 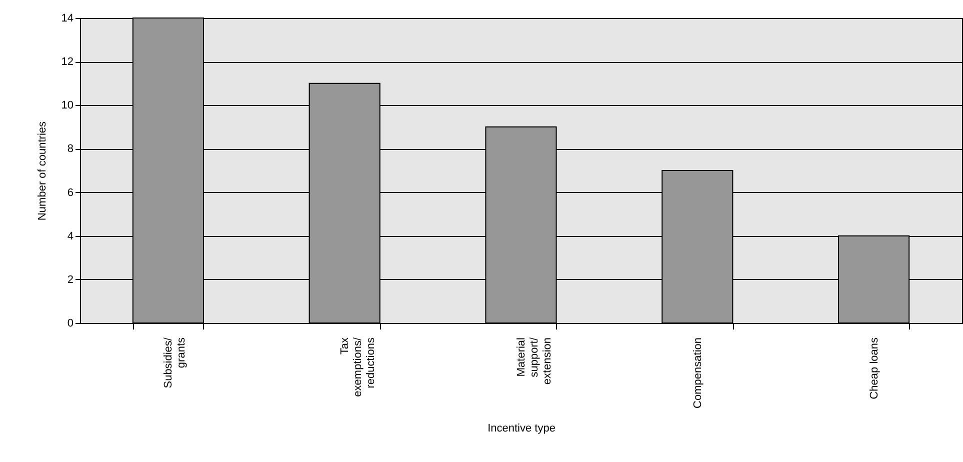 What do you see at coordinates (70, 236) in the screenshot?
I see `y-tick-label: 4` at bounding box center [70, 236].